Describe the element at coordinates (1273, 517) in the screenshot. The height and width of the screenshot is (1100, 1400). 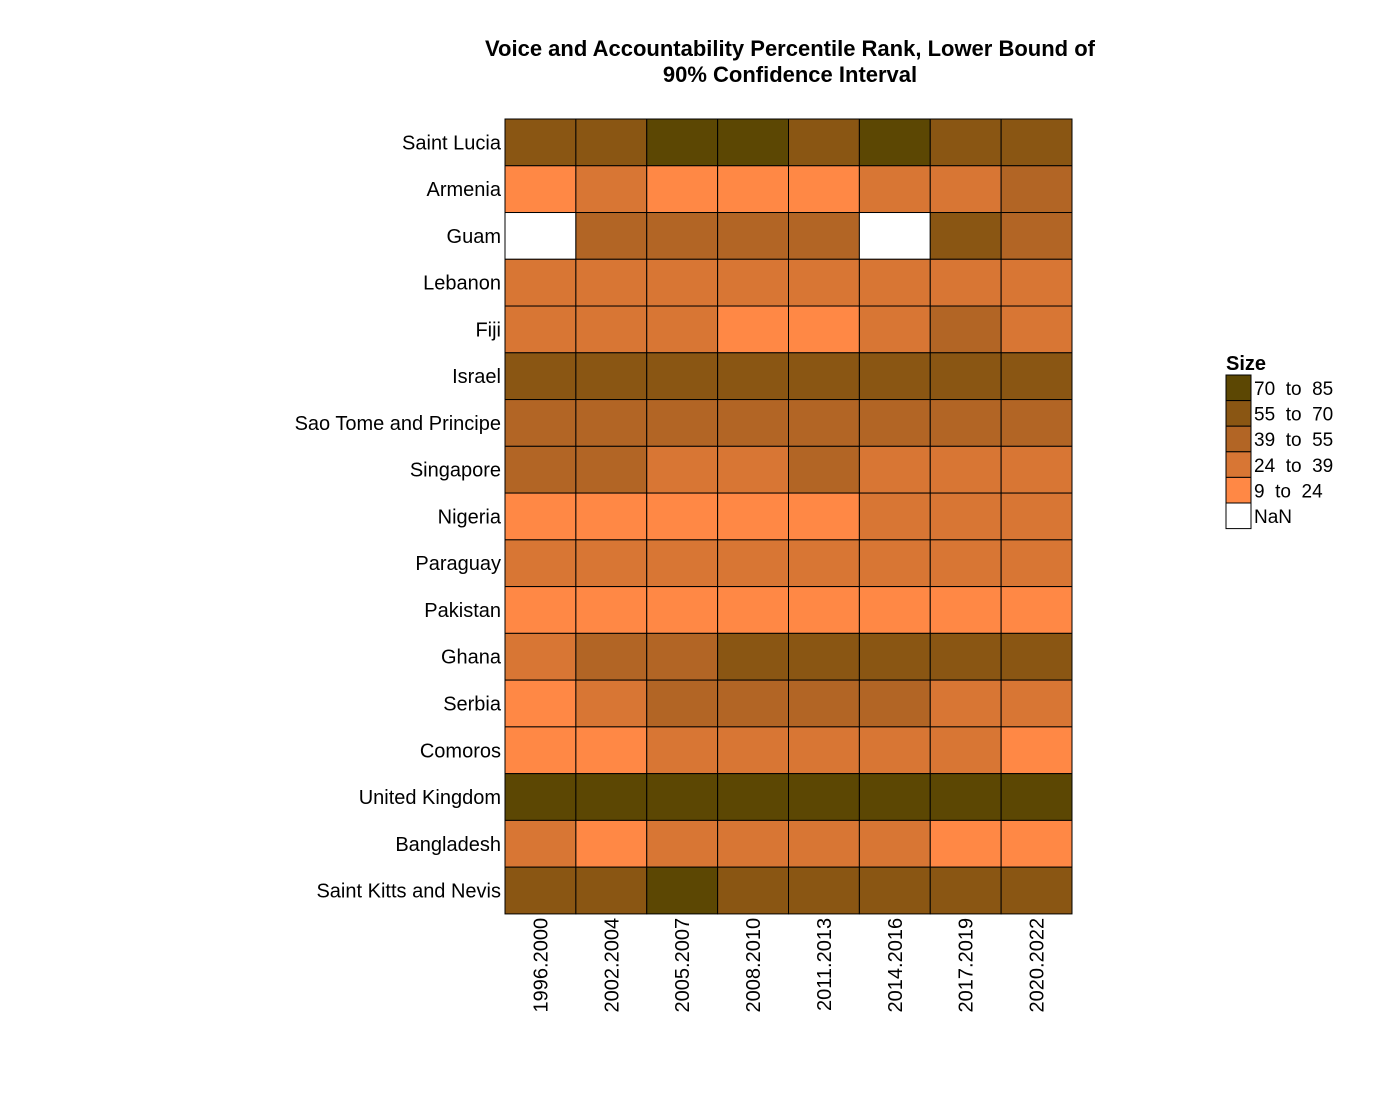
I see `legend-label: NaN` at that location.